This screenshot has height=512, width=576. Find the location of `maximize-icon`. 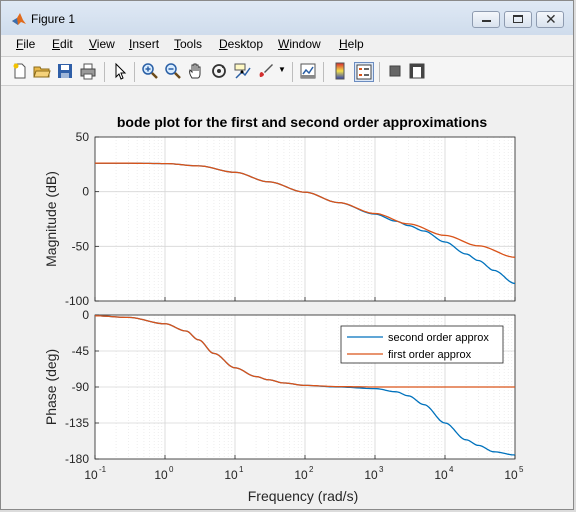

maximize-icon is located at coordinates (518, 19).